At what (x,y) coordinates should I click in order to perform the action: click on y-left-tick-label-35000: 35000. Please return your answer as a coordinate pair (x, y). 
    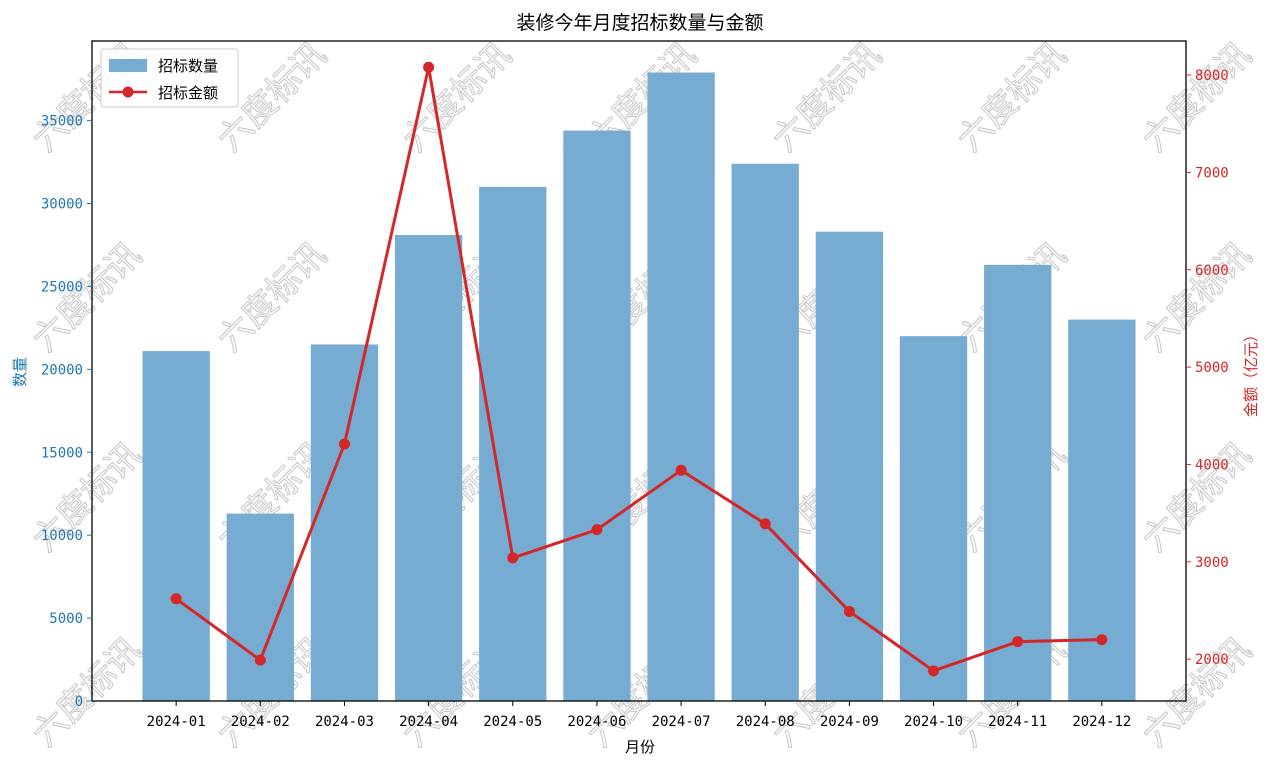
    Looking at the image, I should click on (62, 122).